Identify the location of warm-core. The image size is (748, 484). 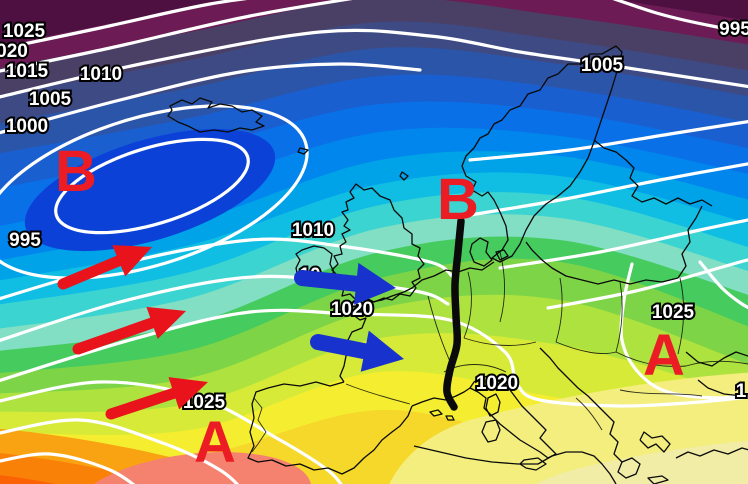
(192, 468).